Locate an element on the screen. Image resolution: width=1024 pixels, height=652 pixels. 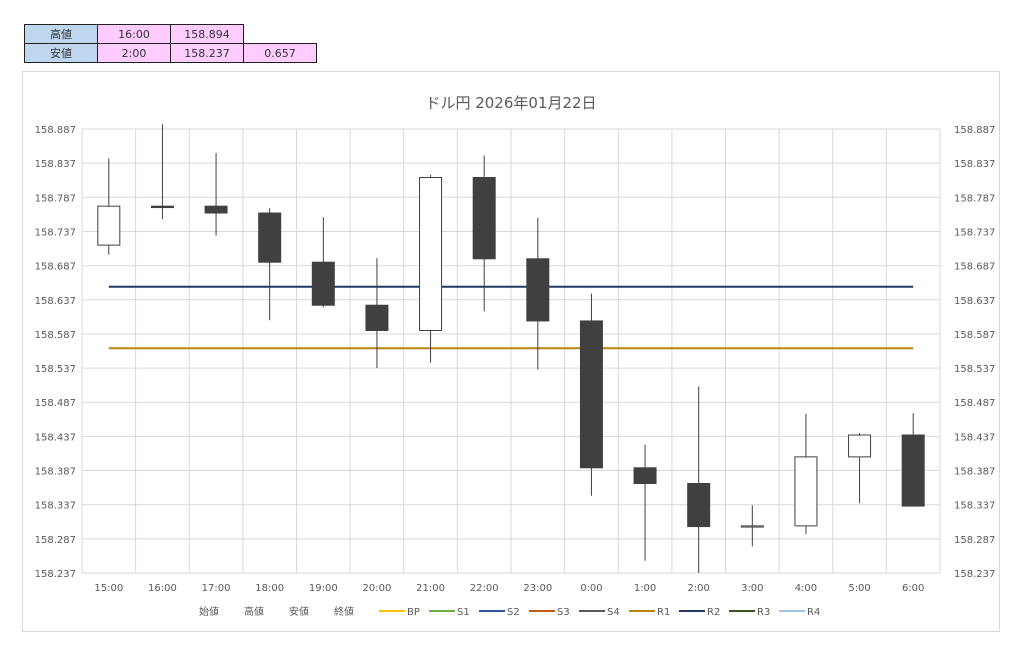
y-tick-label-left: 158.287 is located at coordinates (55, 540).